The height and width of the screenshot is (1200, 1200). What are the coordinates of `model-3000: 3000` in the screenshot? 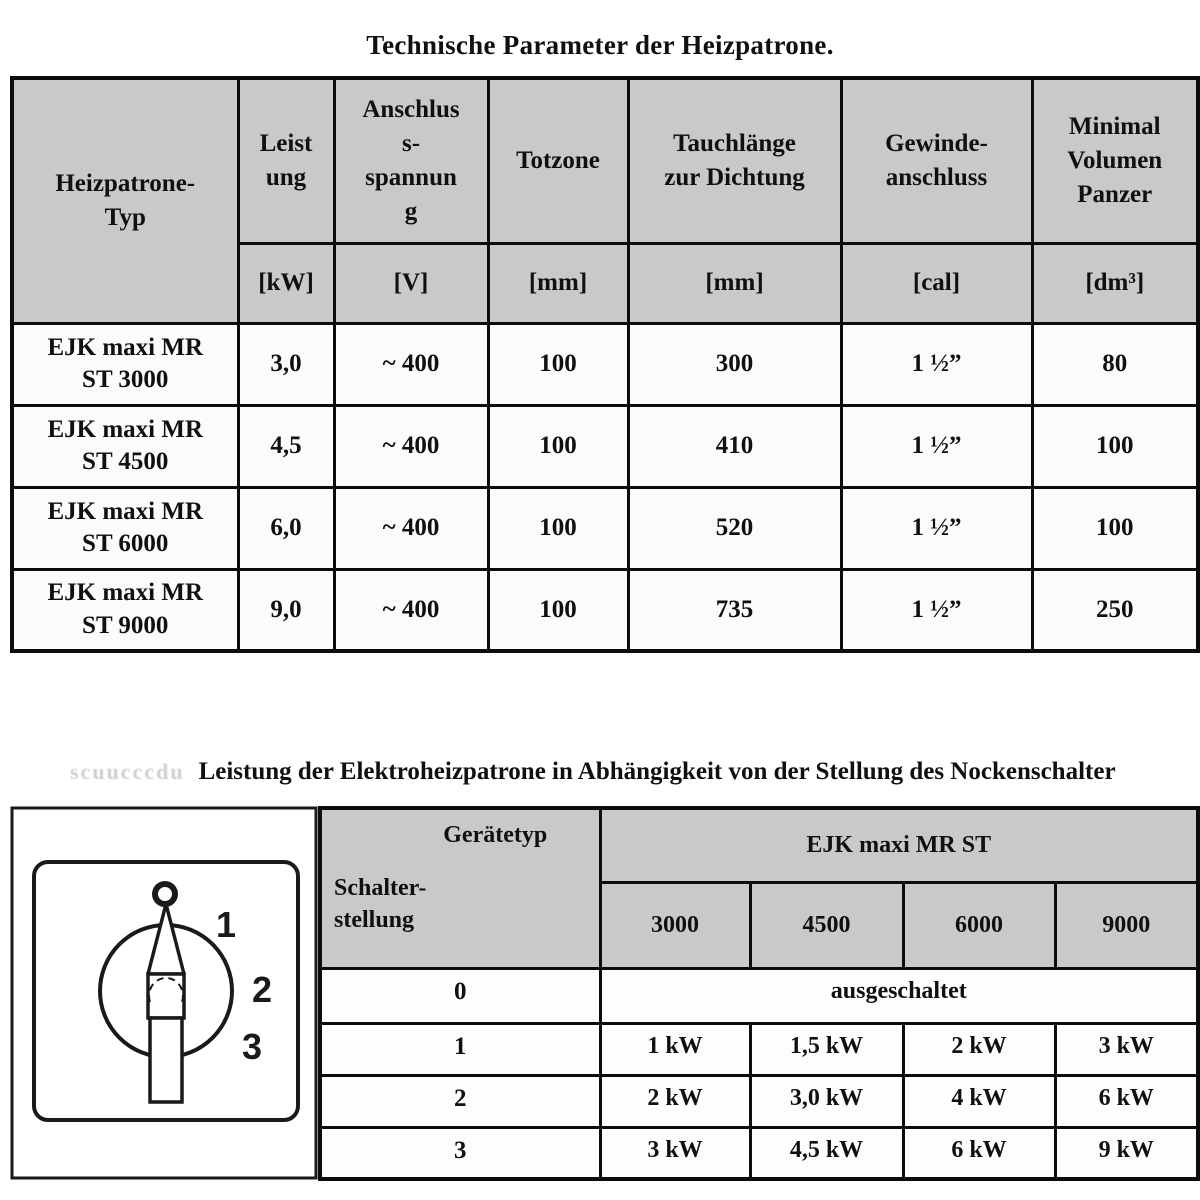 It's located at (675, 925).